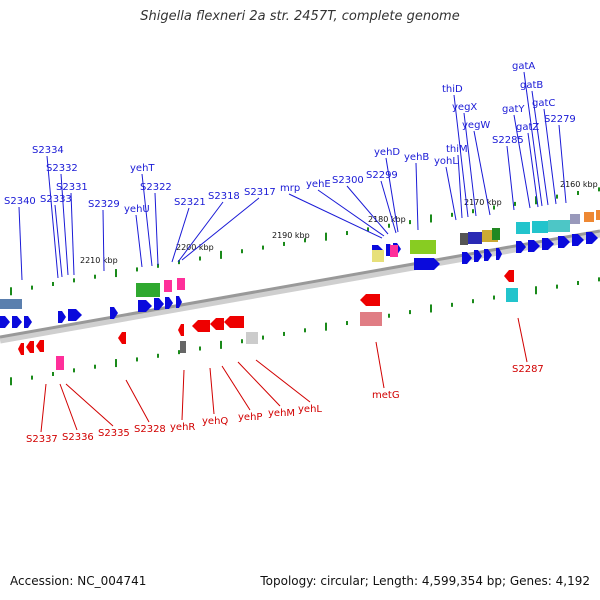 The height and width of the screenshot is (600, 600). I want to click on bottom-gene-label: S2328, so click(150, 429).